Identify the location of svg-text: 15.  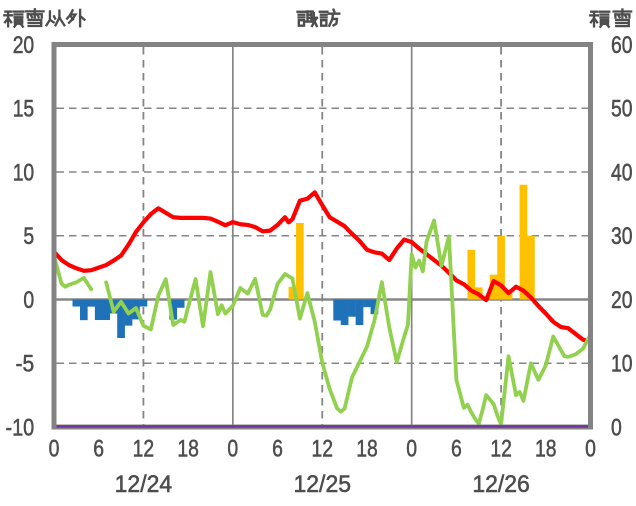
(24, 109).